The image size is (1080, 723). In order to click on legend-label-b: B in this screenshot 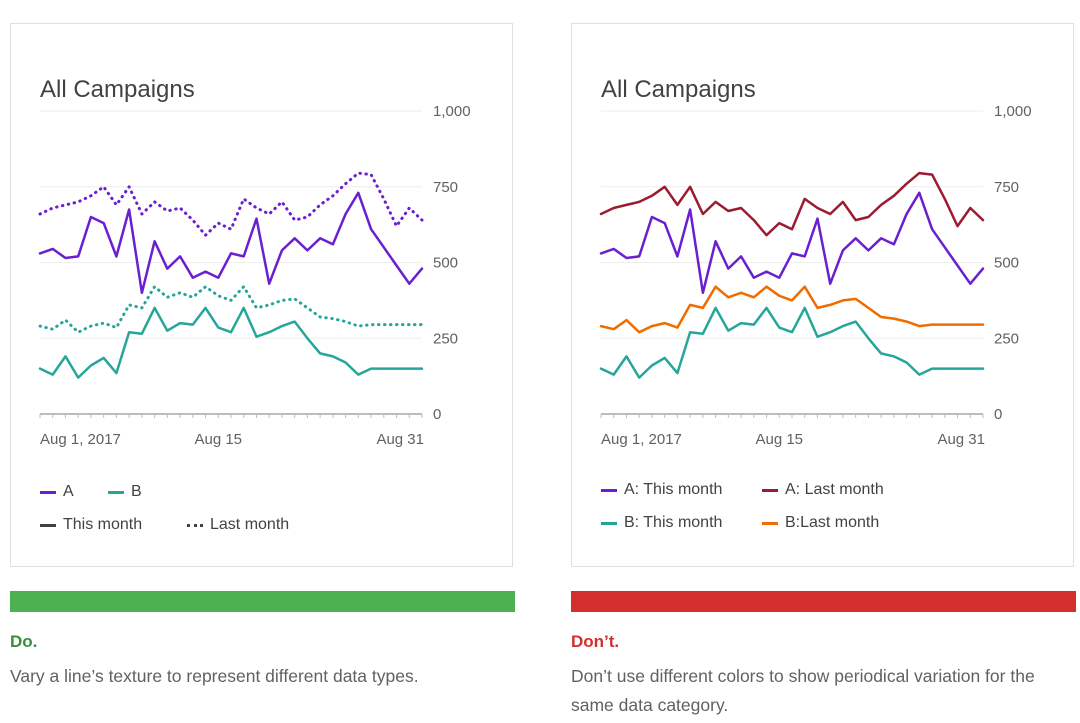, I will do `click(136, 491)`.